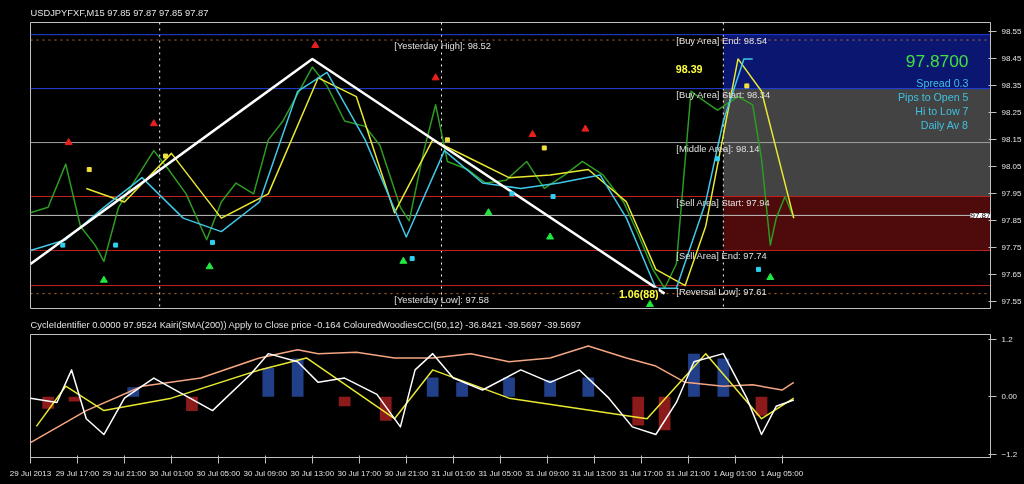  I want to click on annotation: Pips to Open 5, so click(933, 96).